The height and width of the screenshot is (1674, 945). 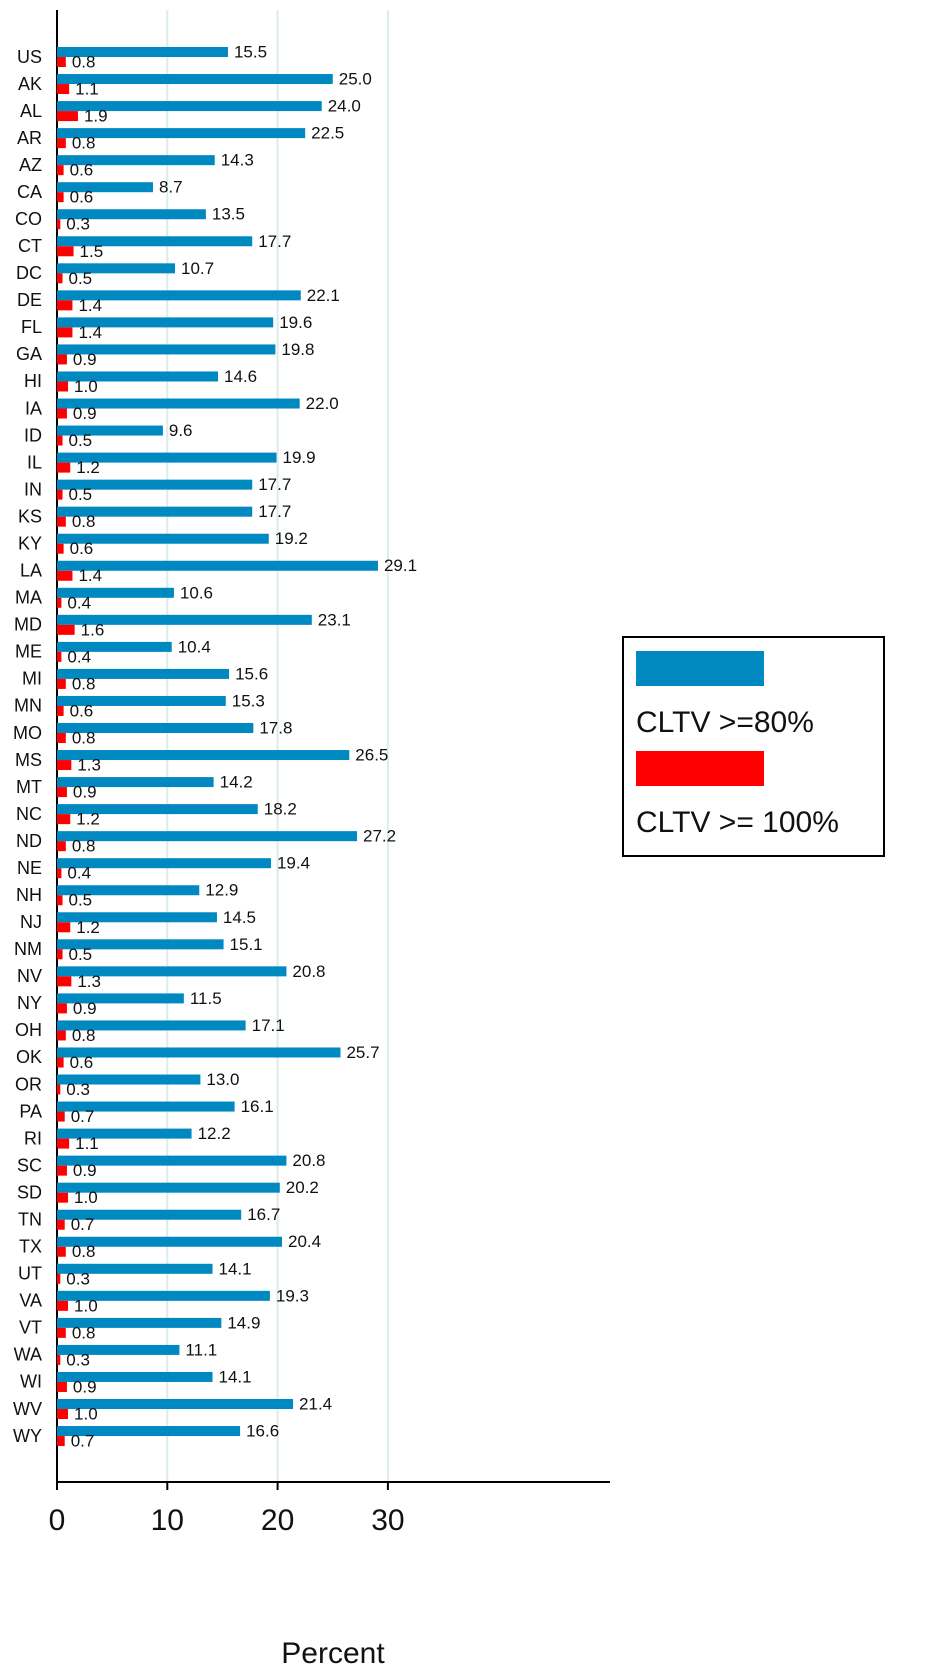 I want to click on value-label: 16.6, so click(x=262, y=1431).